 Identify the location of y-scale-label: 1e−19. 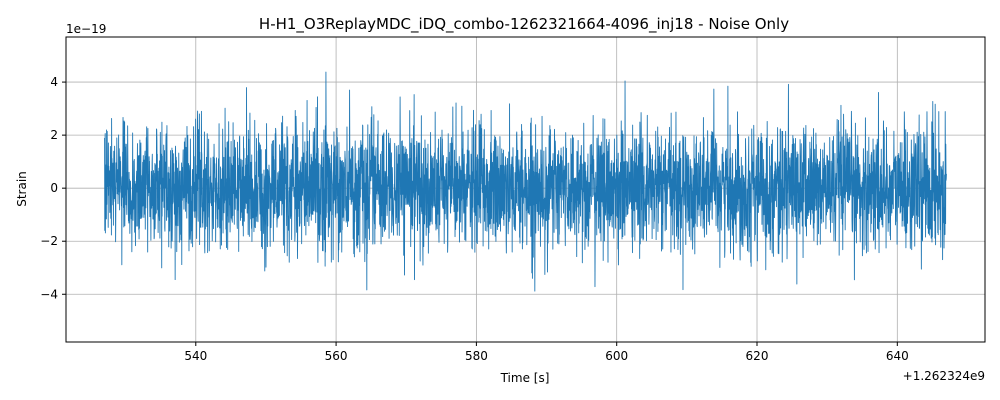
(86, 29).